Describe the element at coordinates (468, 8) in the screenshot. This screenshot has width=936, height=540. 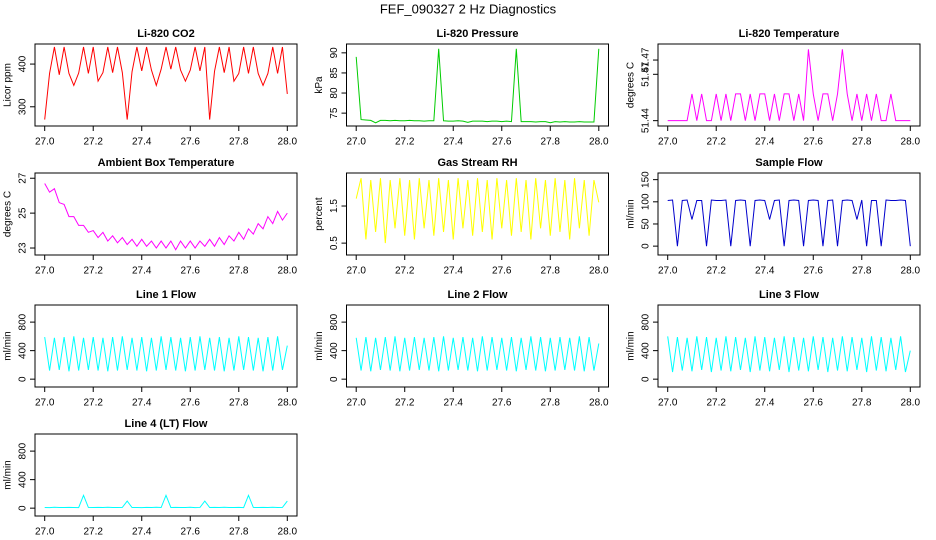
I see `page-title: FEF_090327 2 Hz Diagnostics` at that location.